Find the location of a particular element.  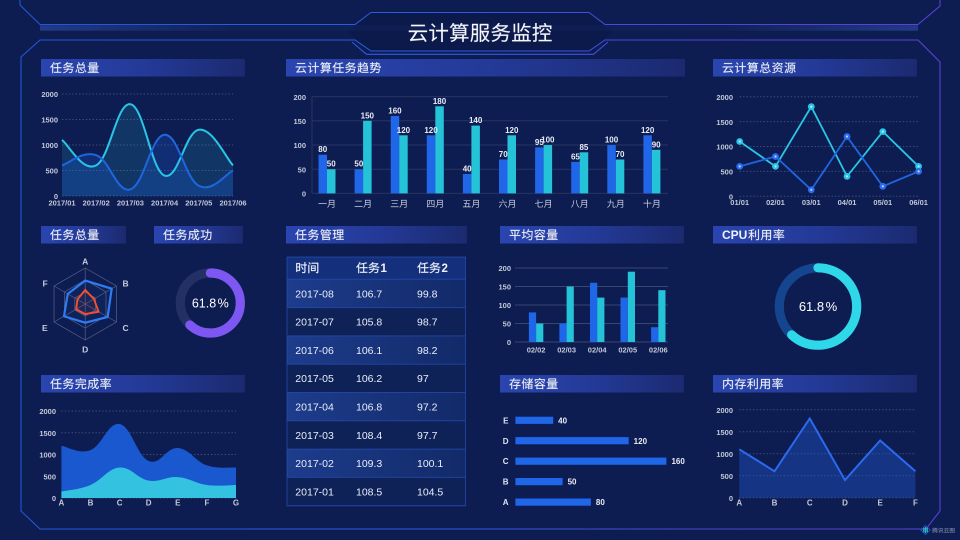

svg-text: 180 is located at coordinates (440, 101).